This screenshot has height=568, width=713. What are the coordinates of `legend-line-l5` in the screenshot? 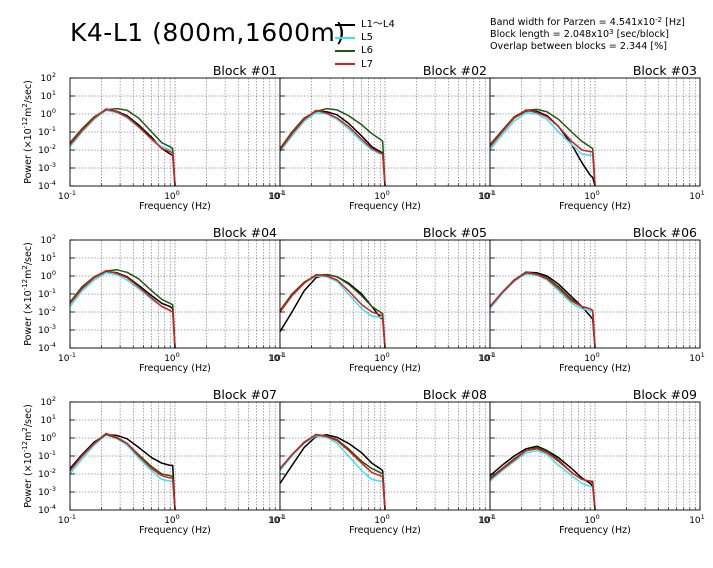 It's located at (345, 37).